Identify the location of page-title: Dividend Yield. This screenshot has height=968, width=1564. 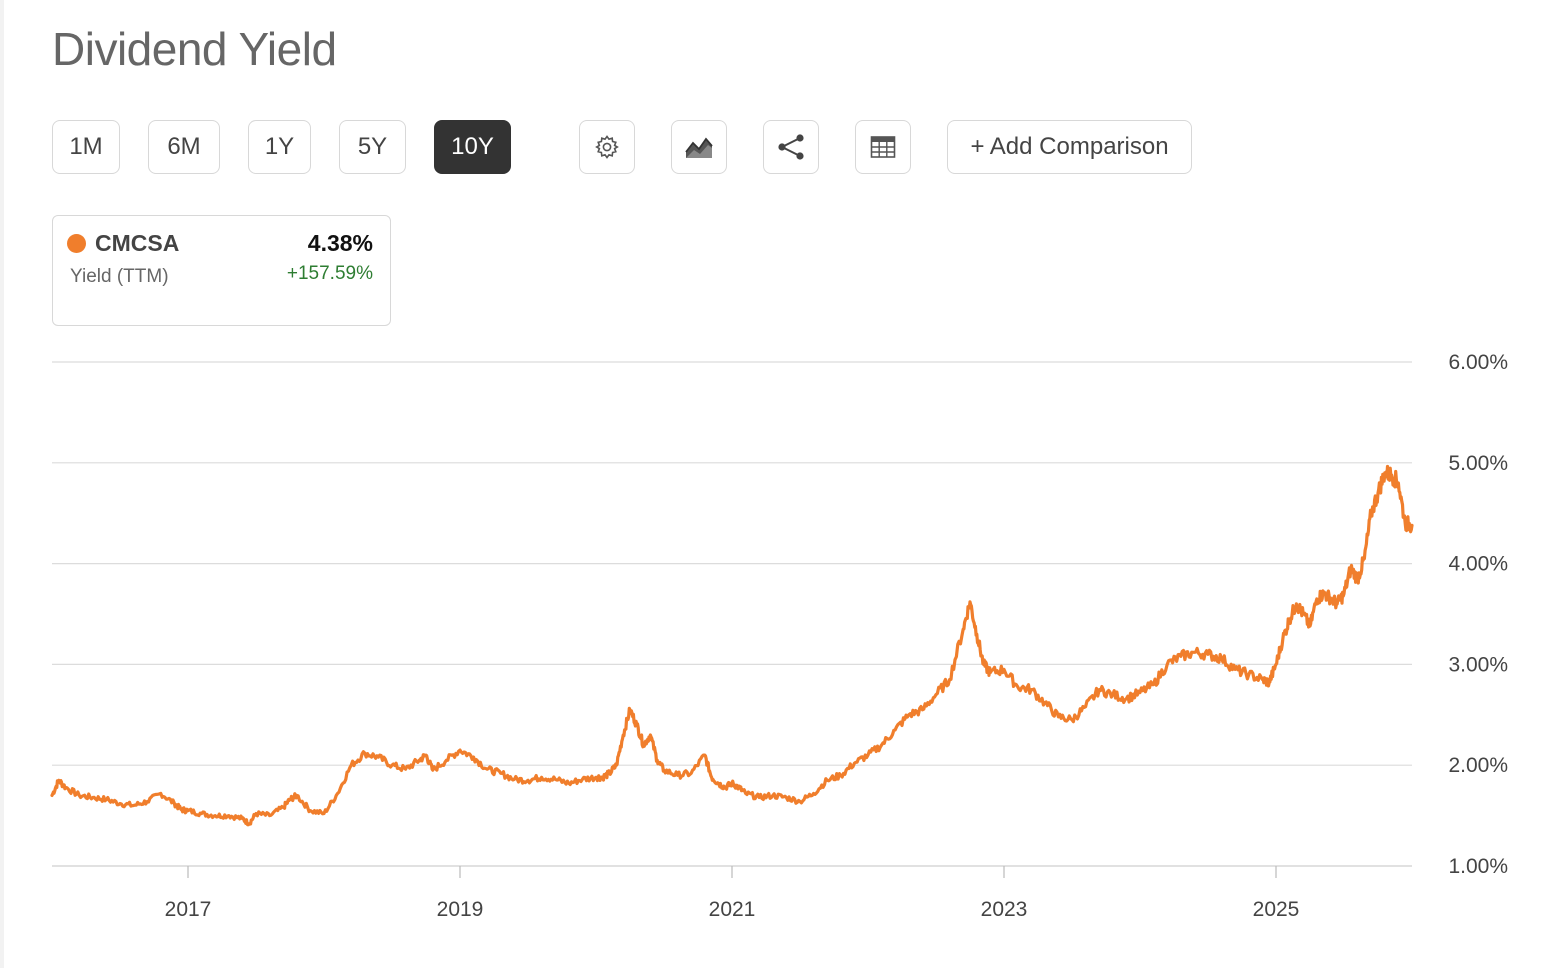
(194, 49).